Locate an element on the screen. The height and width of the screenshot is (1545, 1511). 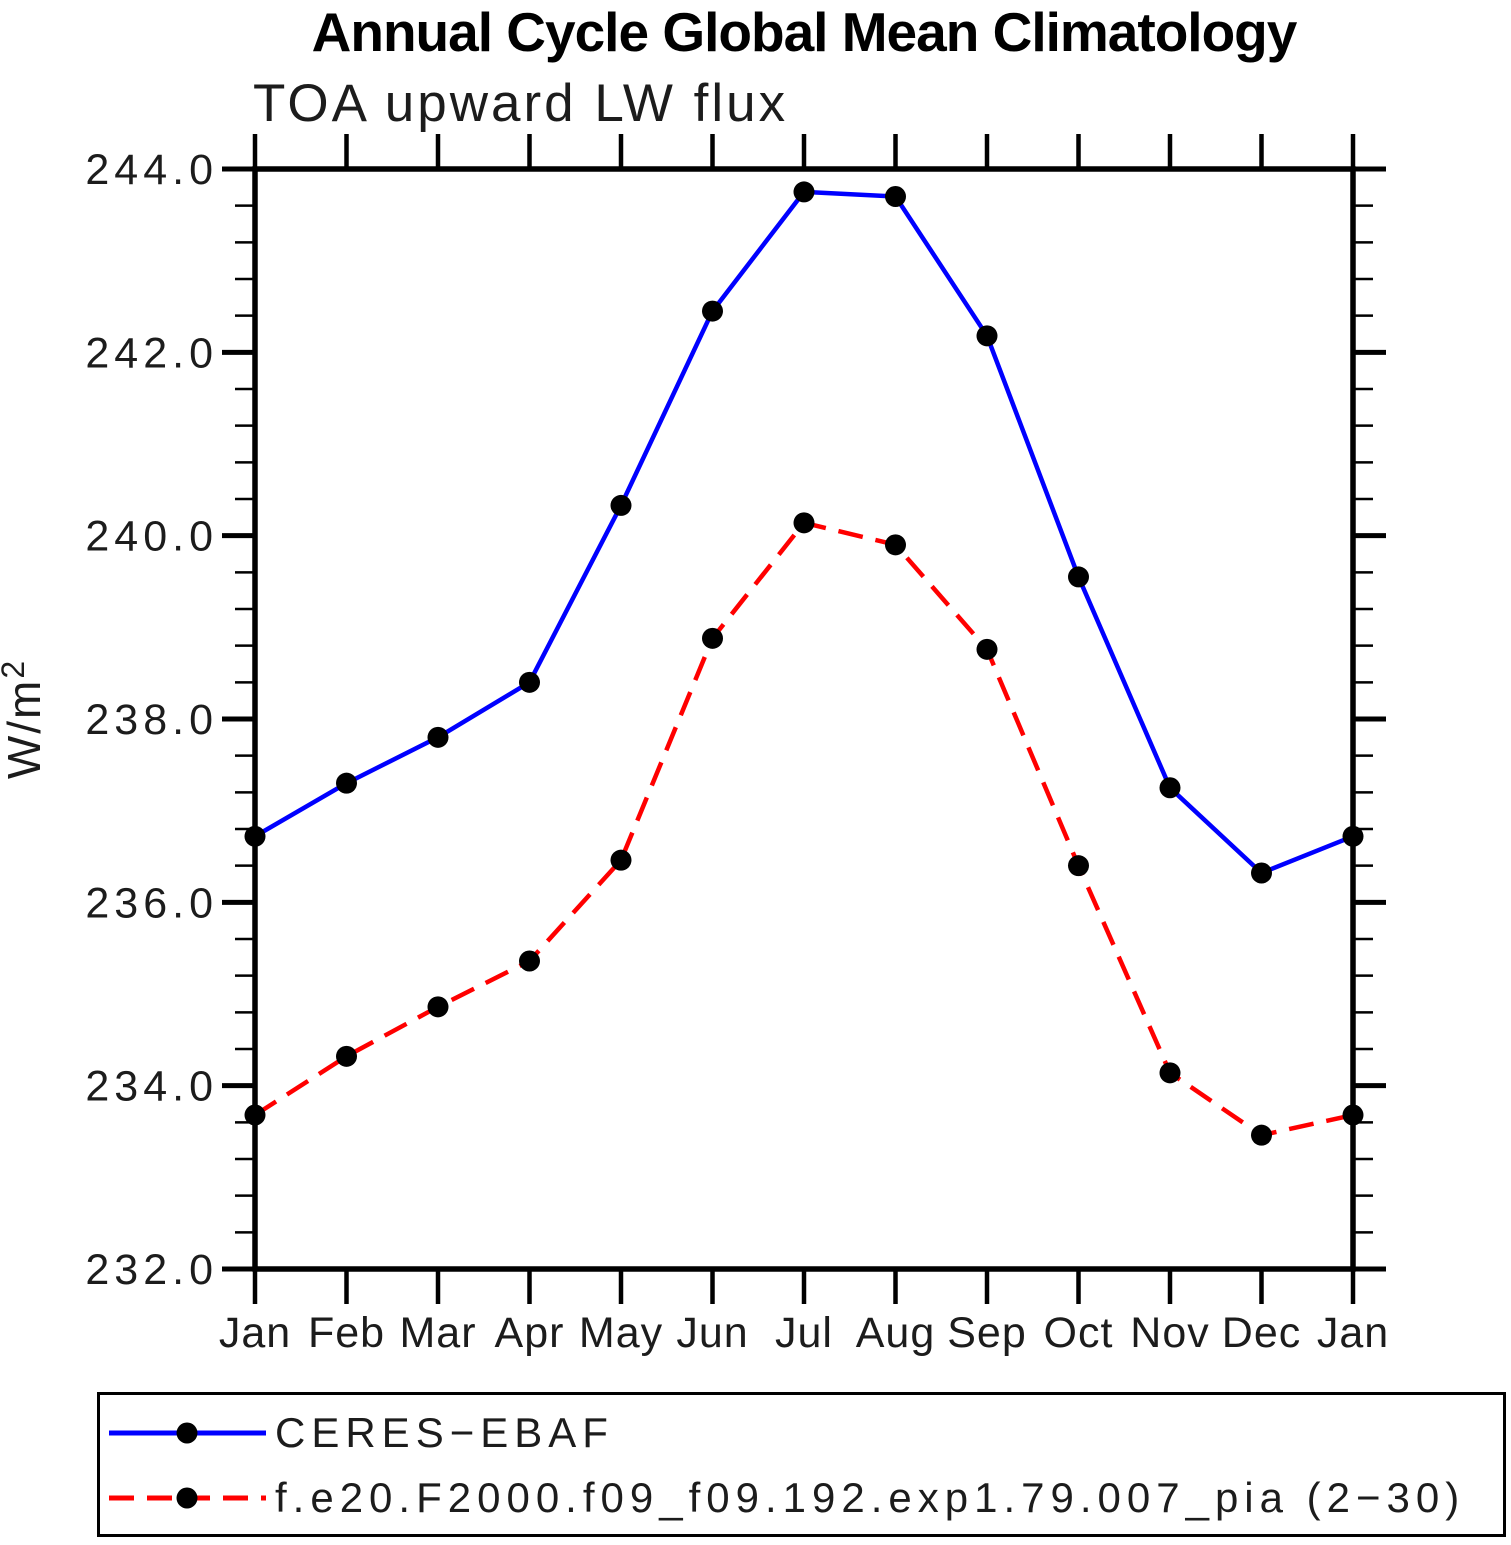
y-tick-label: 242.0 is located at coordinates (151, 353).